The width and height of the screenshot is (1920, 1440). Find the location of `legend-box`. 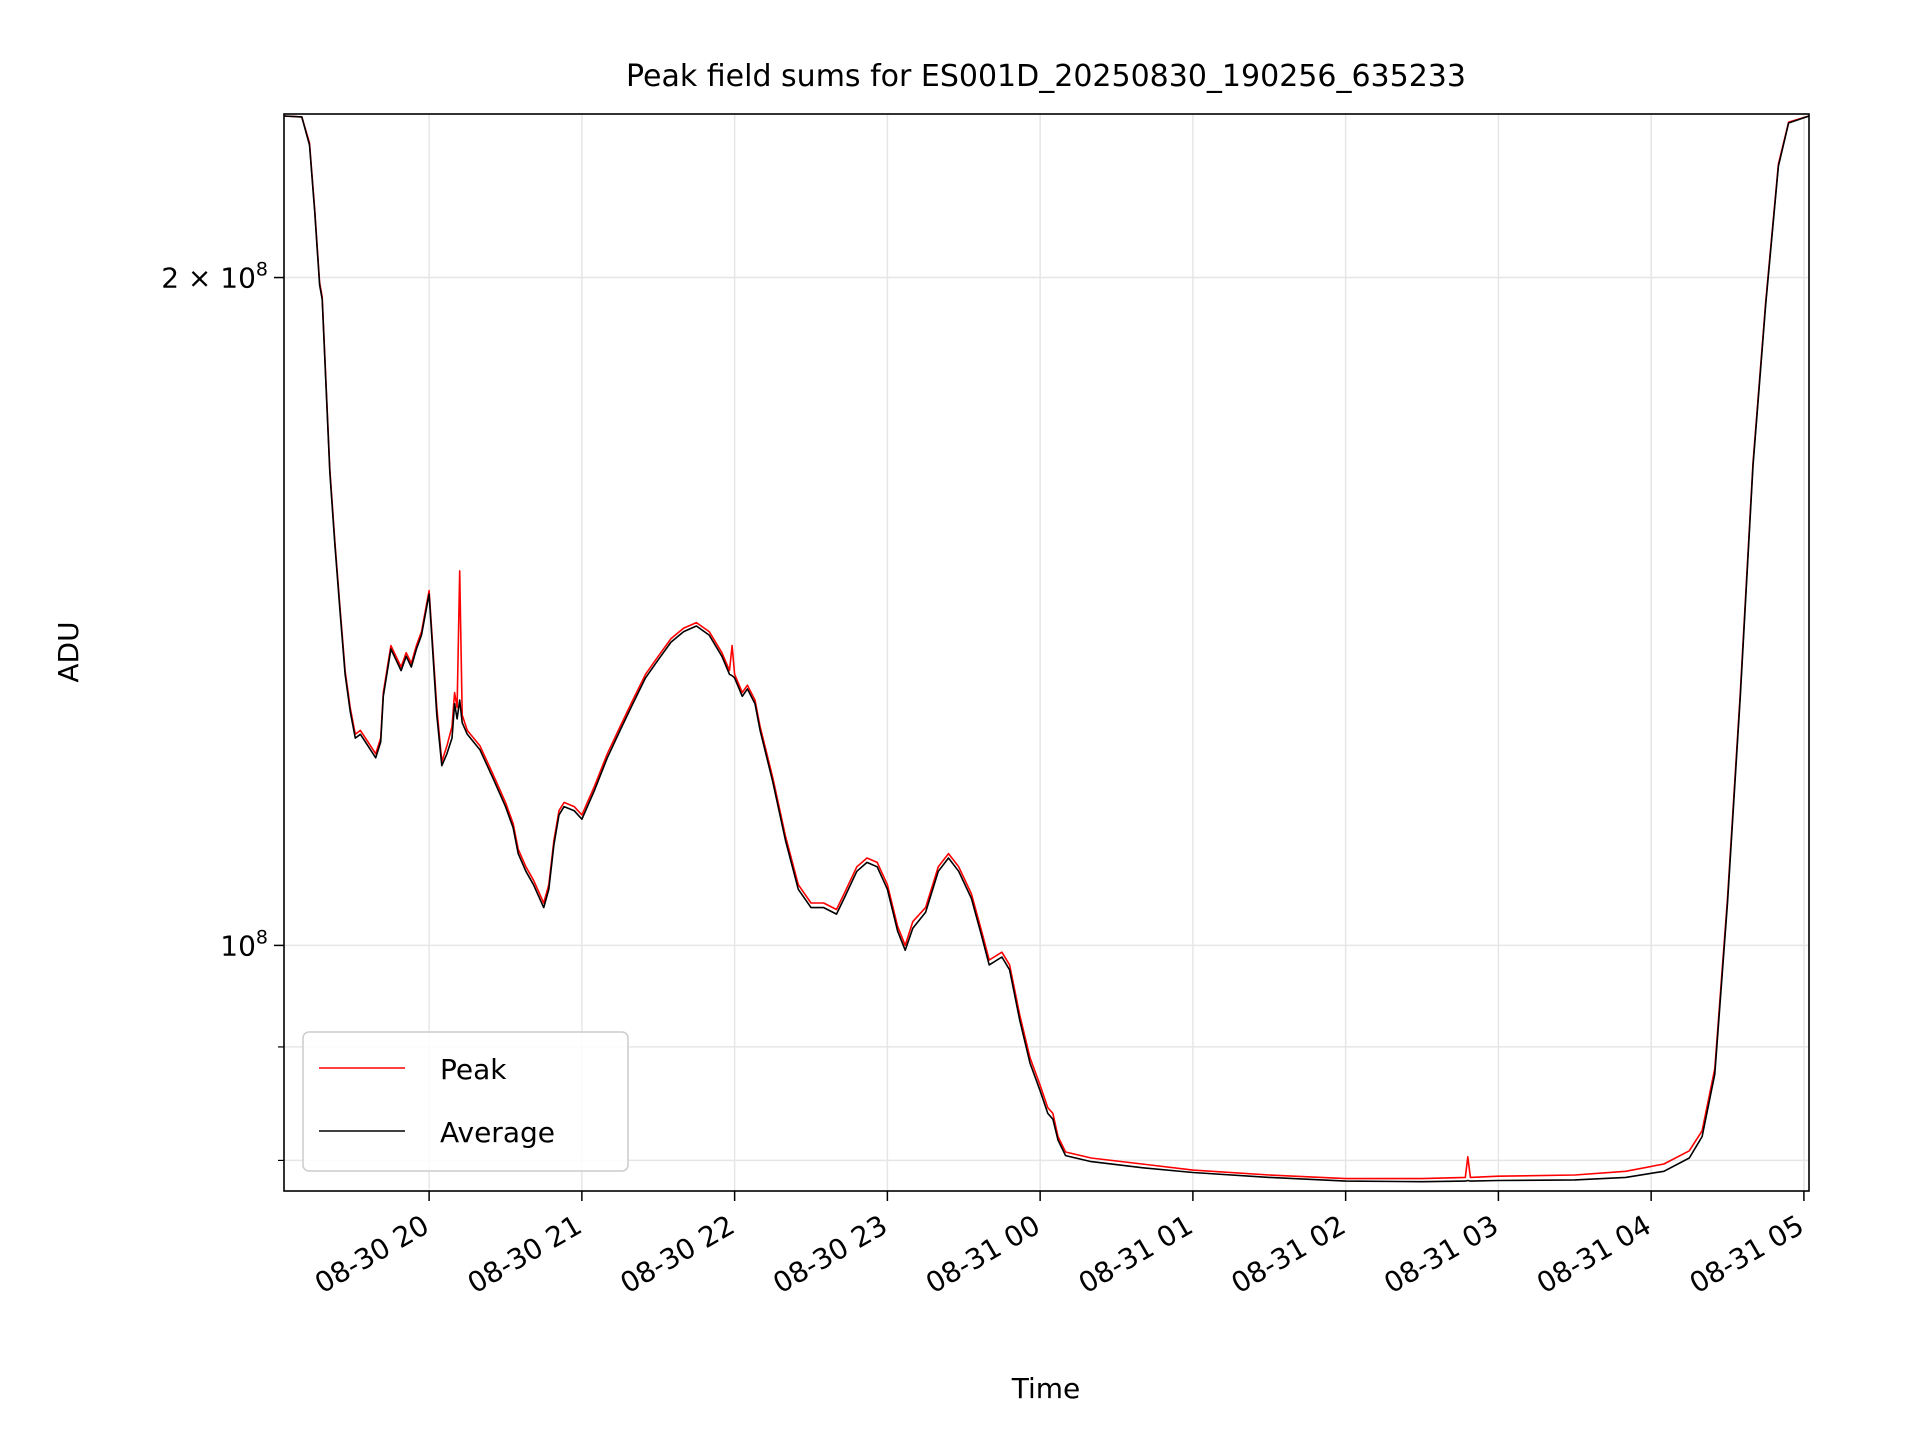

legend-box is located at coordinates (465, 1101).